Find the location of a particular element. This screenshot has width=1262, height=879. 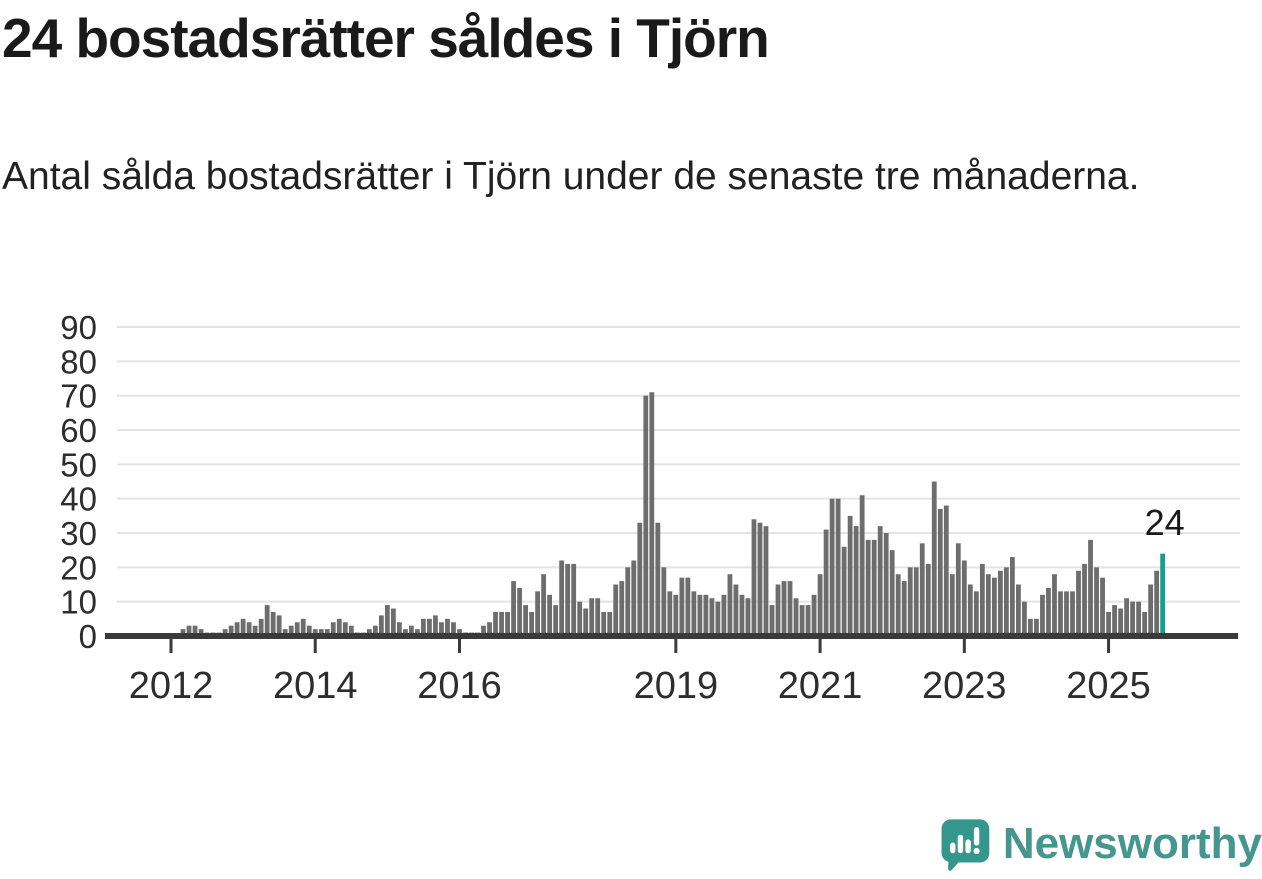

y-axis-tick-label: 90 is located at coordinates (78, 327).